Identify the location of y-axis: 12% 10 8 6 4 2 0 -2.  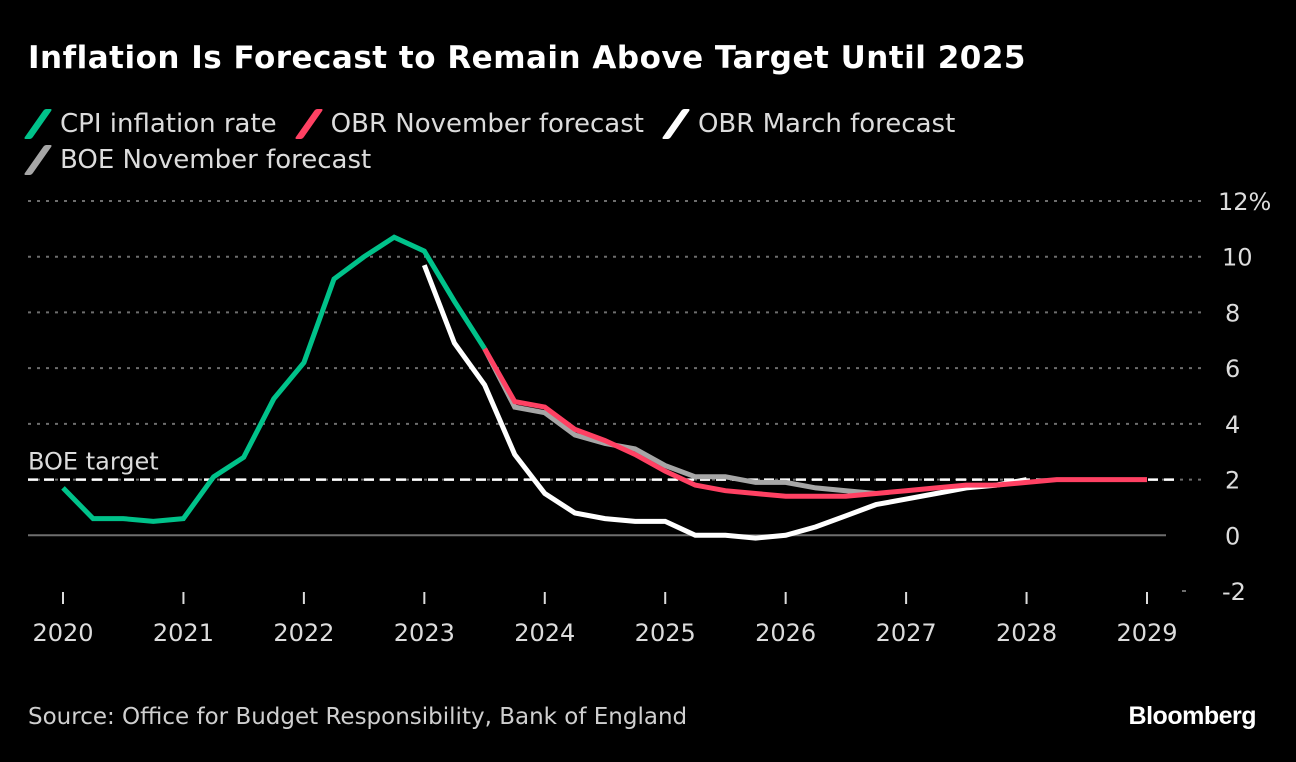
(1244, 397).